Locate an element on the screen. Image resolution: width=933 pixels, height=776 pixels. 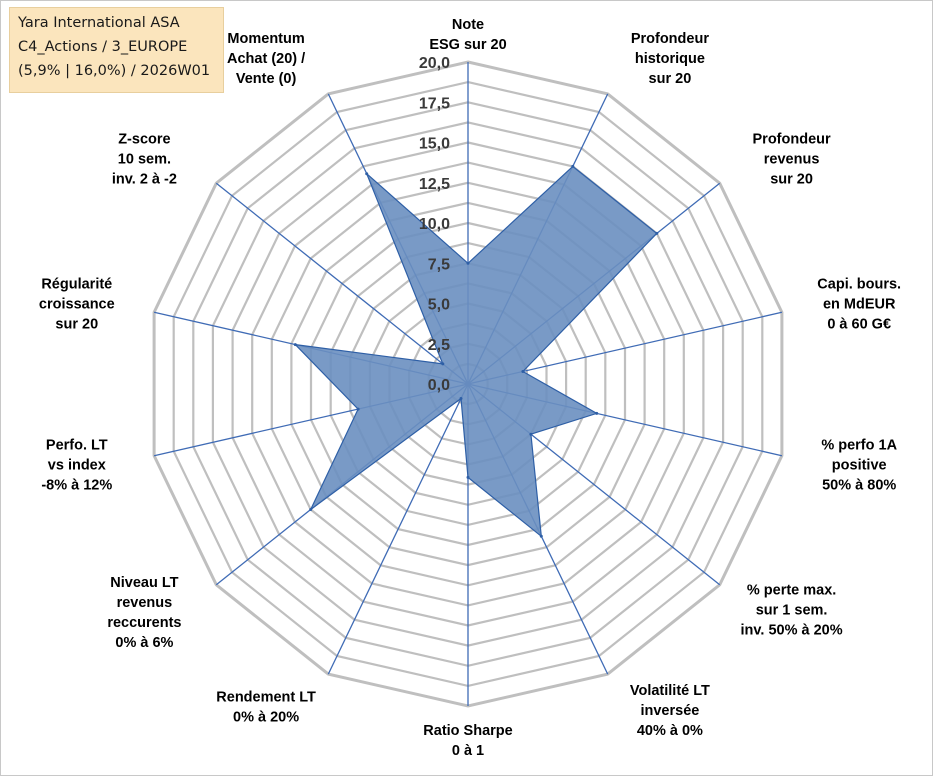
category-label-line: 0 à 1 is located at coordinates (468, 751).